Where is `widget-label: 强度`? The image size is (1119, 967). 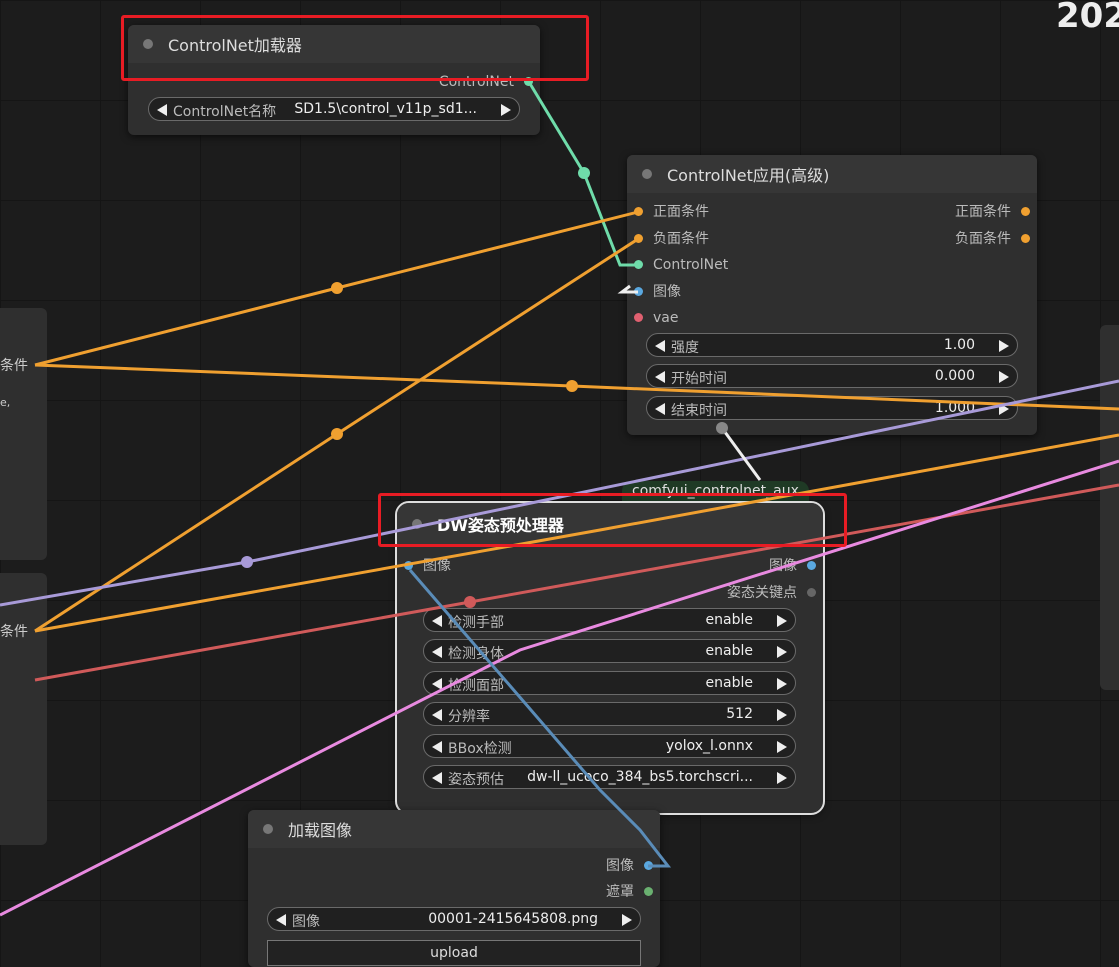 widget-label: 强度 is located at coordinates (685, 348).